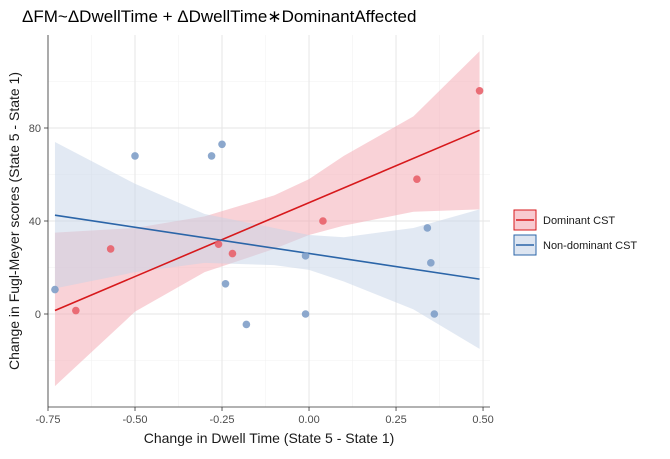 The height and width of the screenshot is (459, 670). Describe the element at coordinates (264, 416) in the screenshot. I see `x-axis-ticks: -0.75 -0.50 -0.25 0.00 0.25 0.50` at that location.